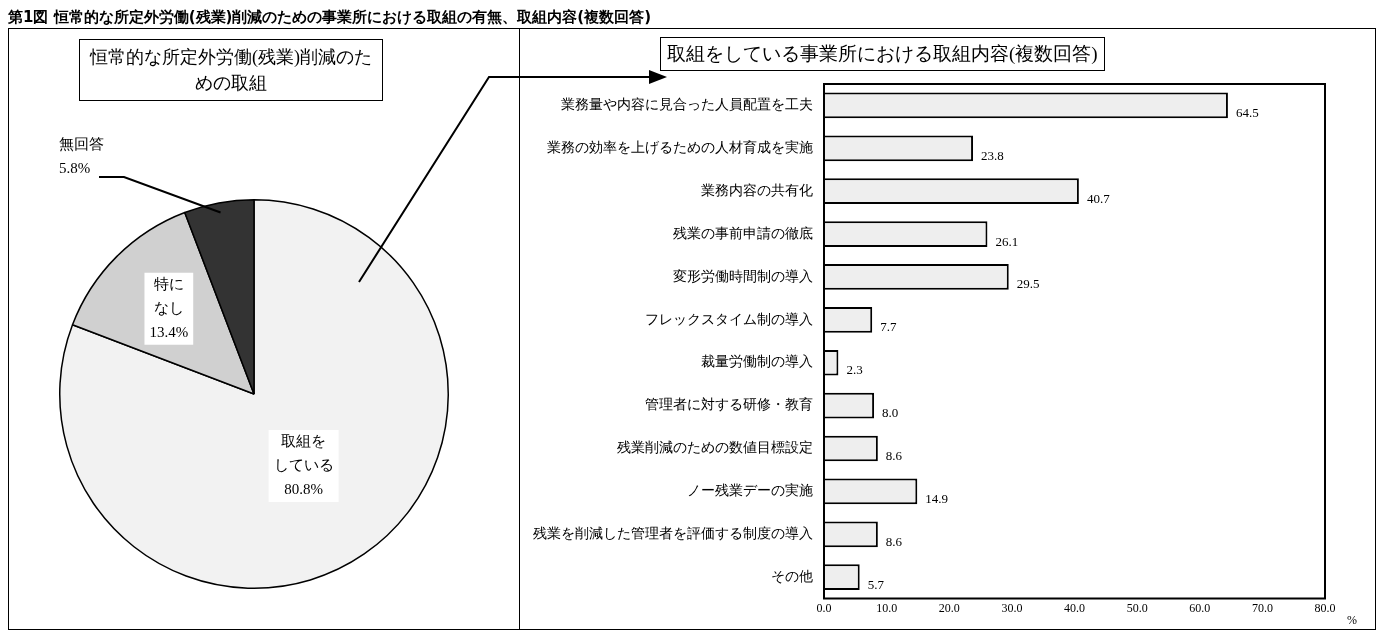  I want to click on x-tick-label: 30.0, so click(1012, 607).